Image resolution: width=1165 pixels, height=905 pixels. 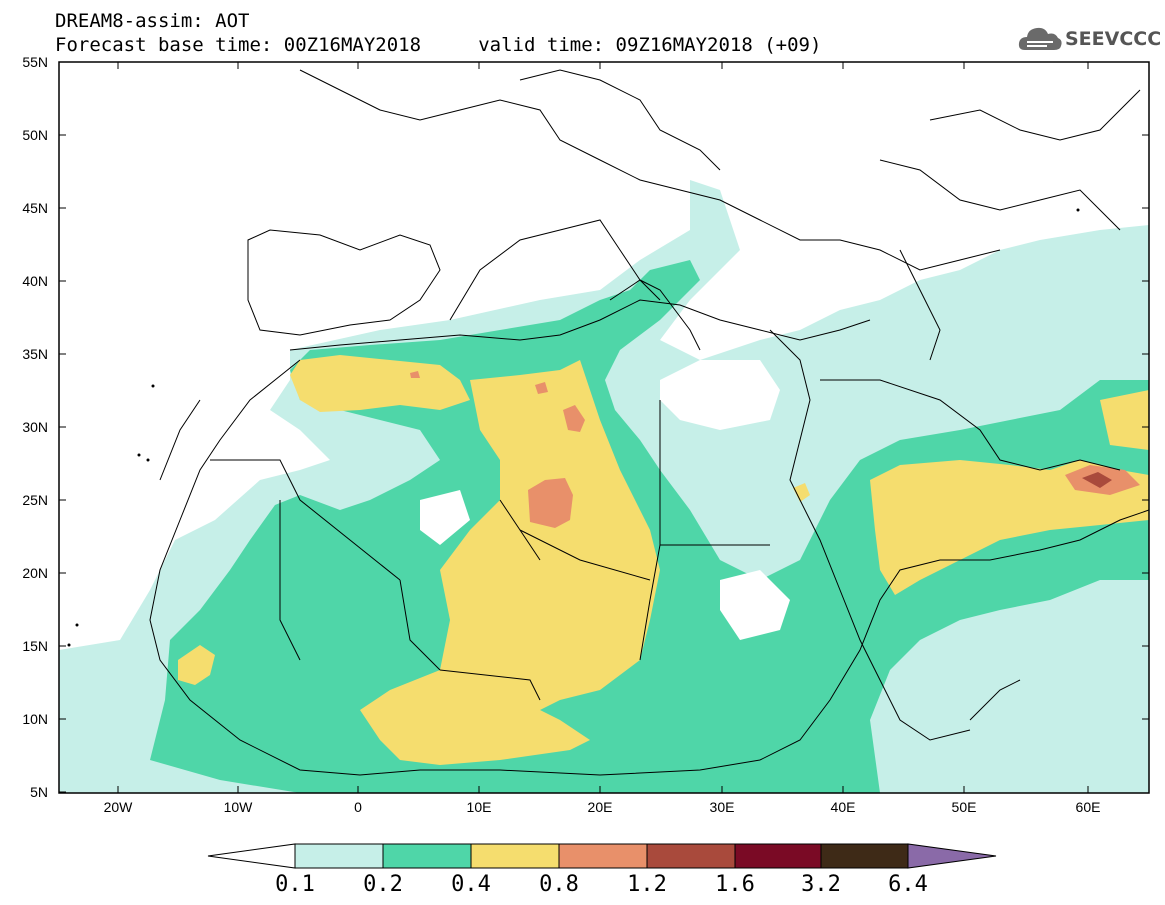 I want to click on aot-level-0.4-sahara, so click(x=510, y=562).